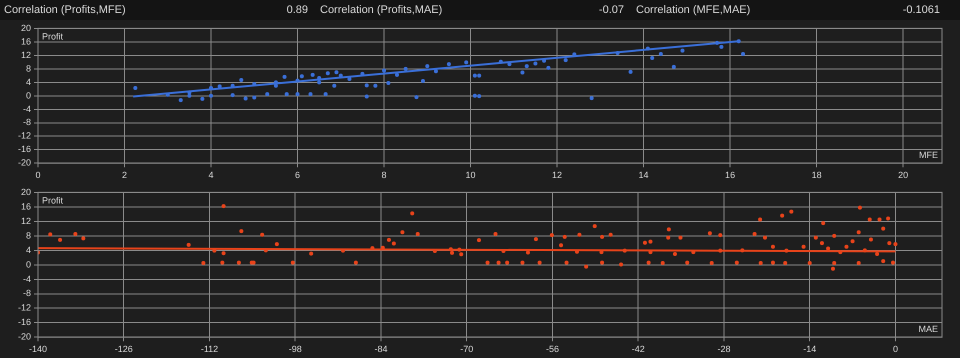  I want to click on x-tick-label: -42, so click(638, 349).